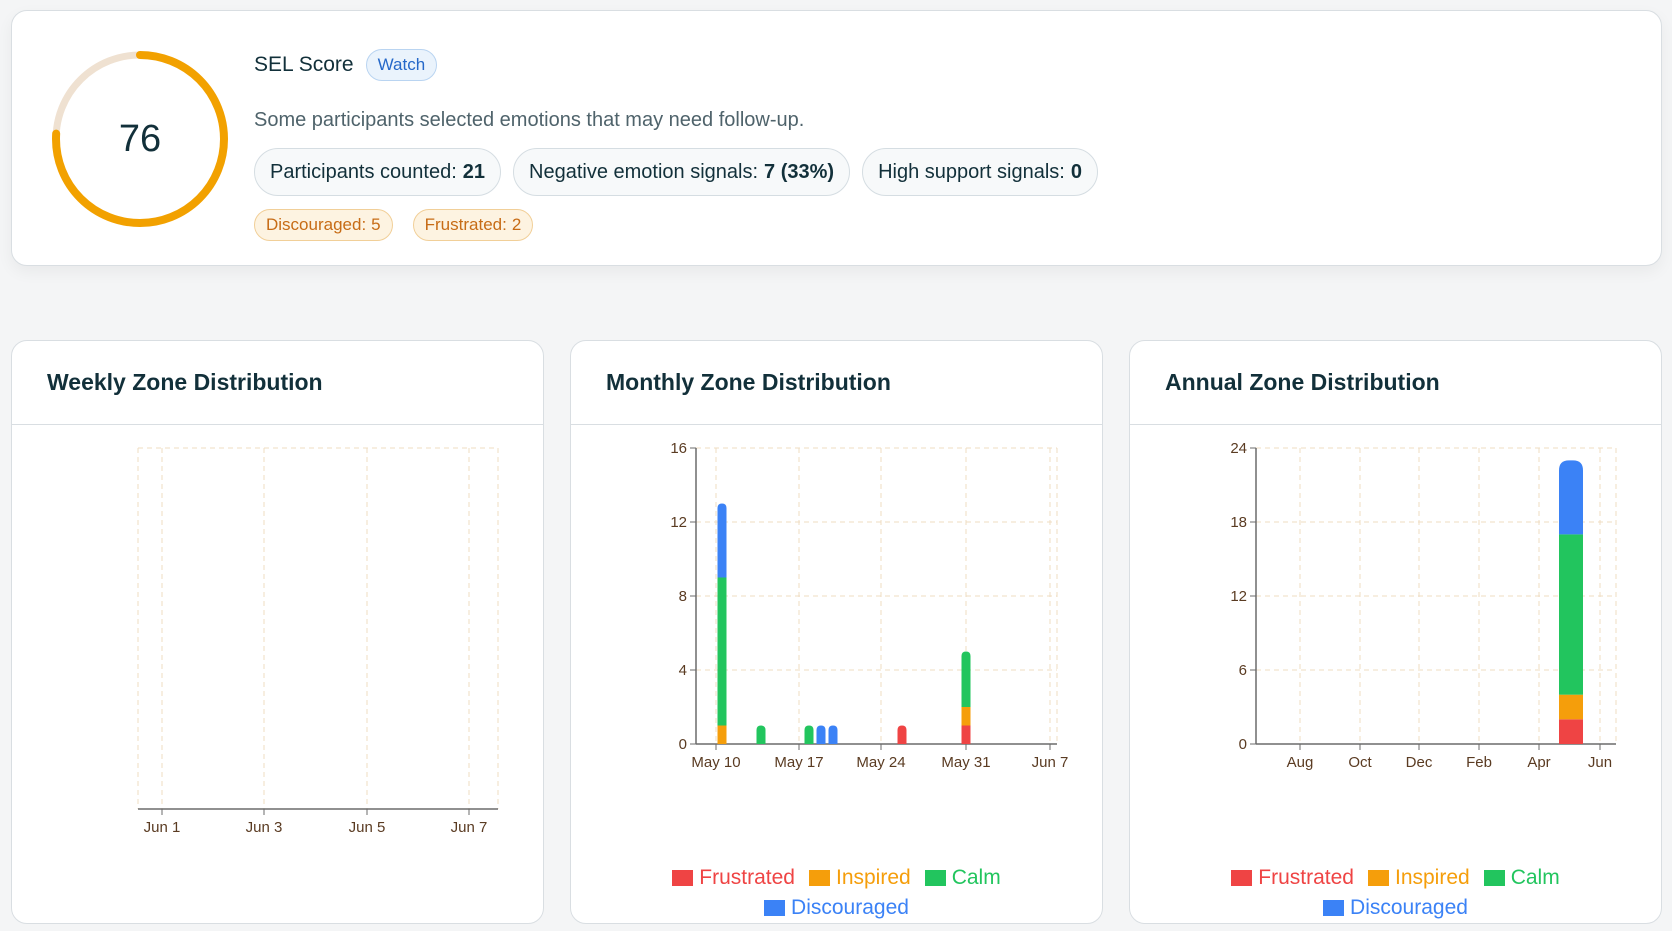 The width and height of the screenshot is (1672, 931). Describe the element at coordinates (1238, 522) in the screenshot. I see `y-tick-label: 18` at that location.